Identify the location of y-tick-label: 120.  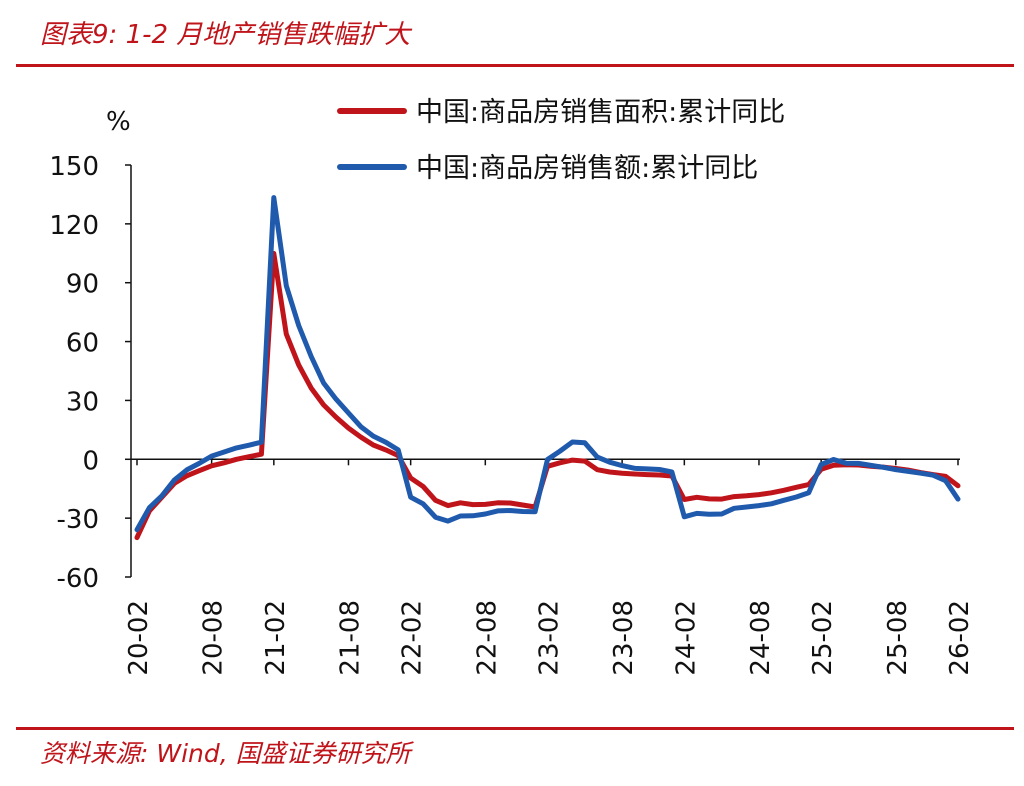
(74, 226).